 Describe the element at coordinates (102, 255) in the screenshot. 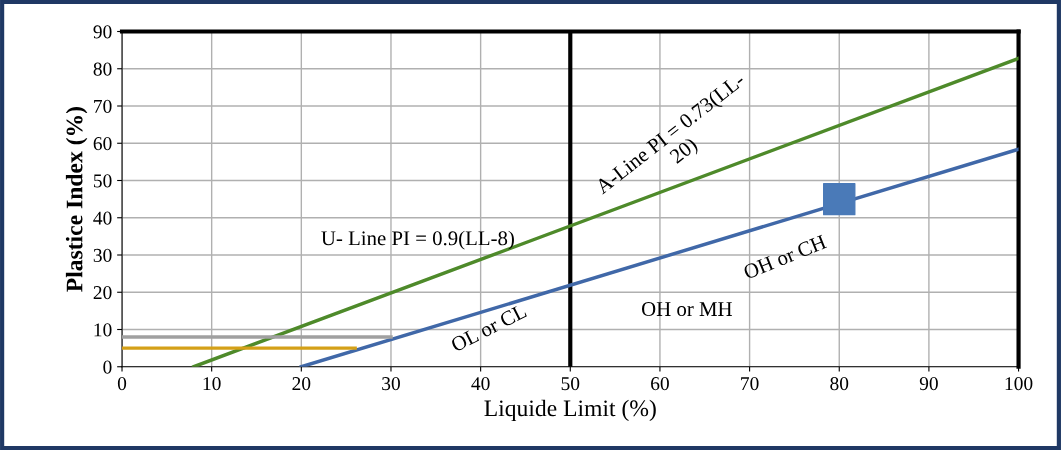

I see `y-tick-label: 30` at that location.